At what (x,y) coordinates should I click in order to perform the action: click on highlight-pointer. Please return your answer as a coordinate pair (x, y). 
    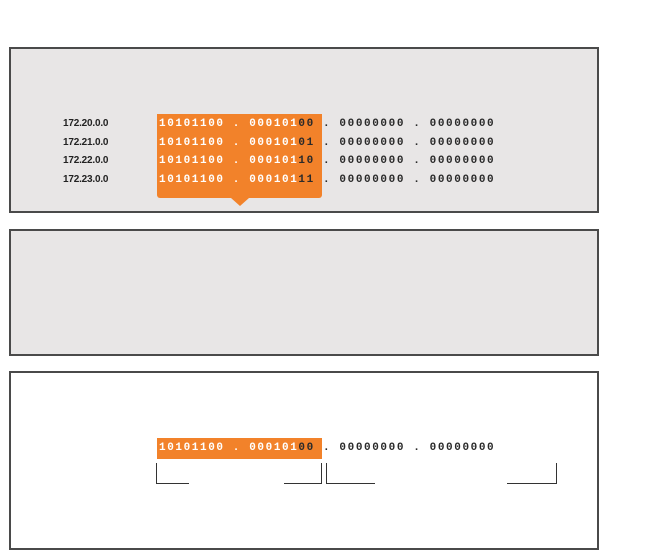
    Looking at the image, I should click on (240, 202).